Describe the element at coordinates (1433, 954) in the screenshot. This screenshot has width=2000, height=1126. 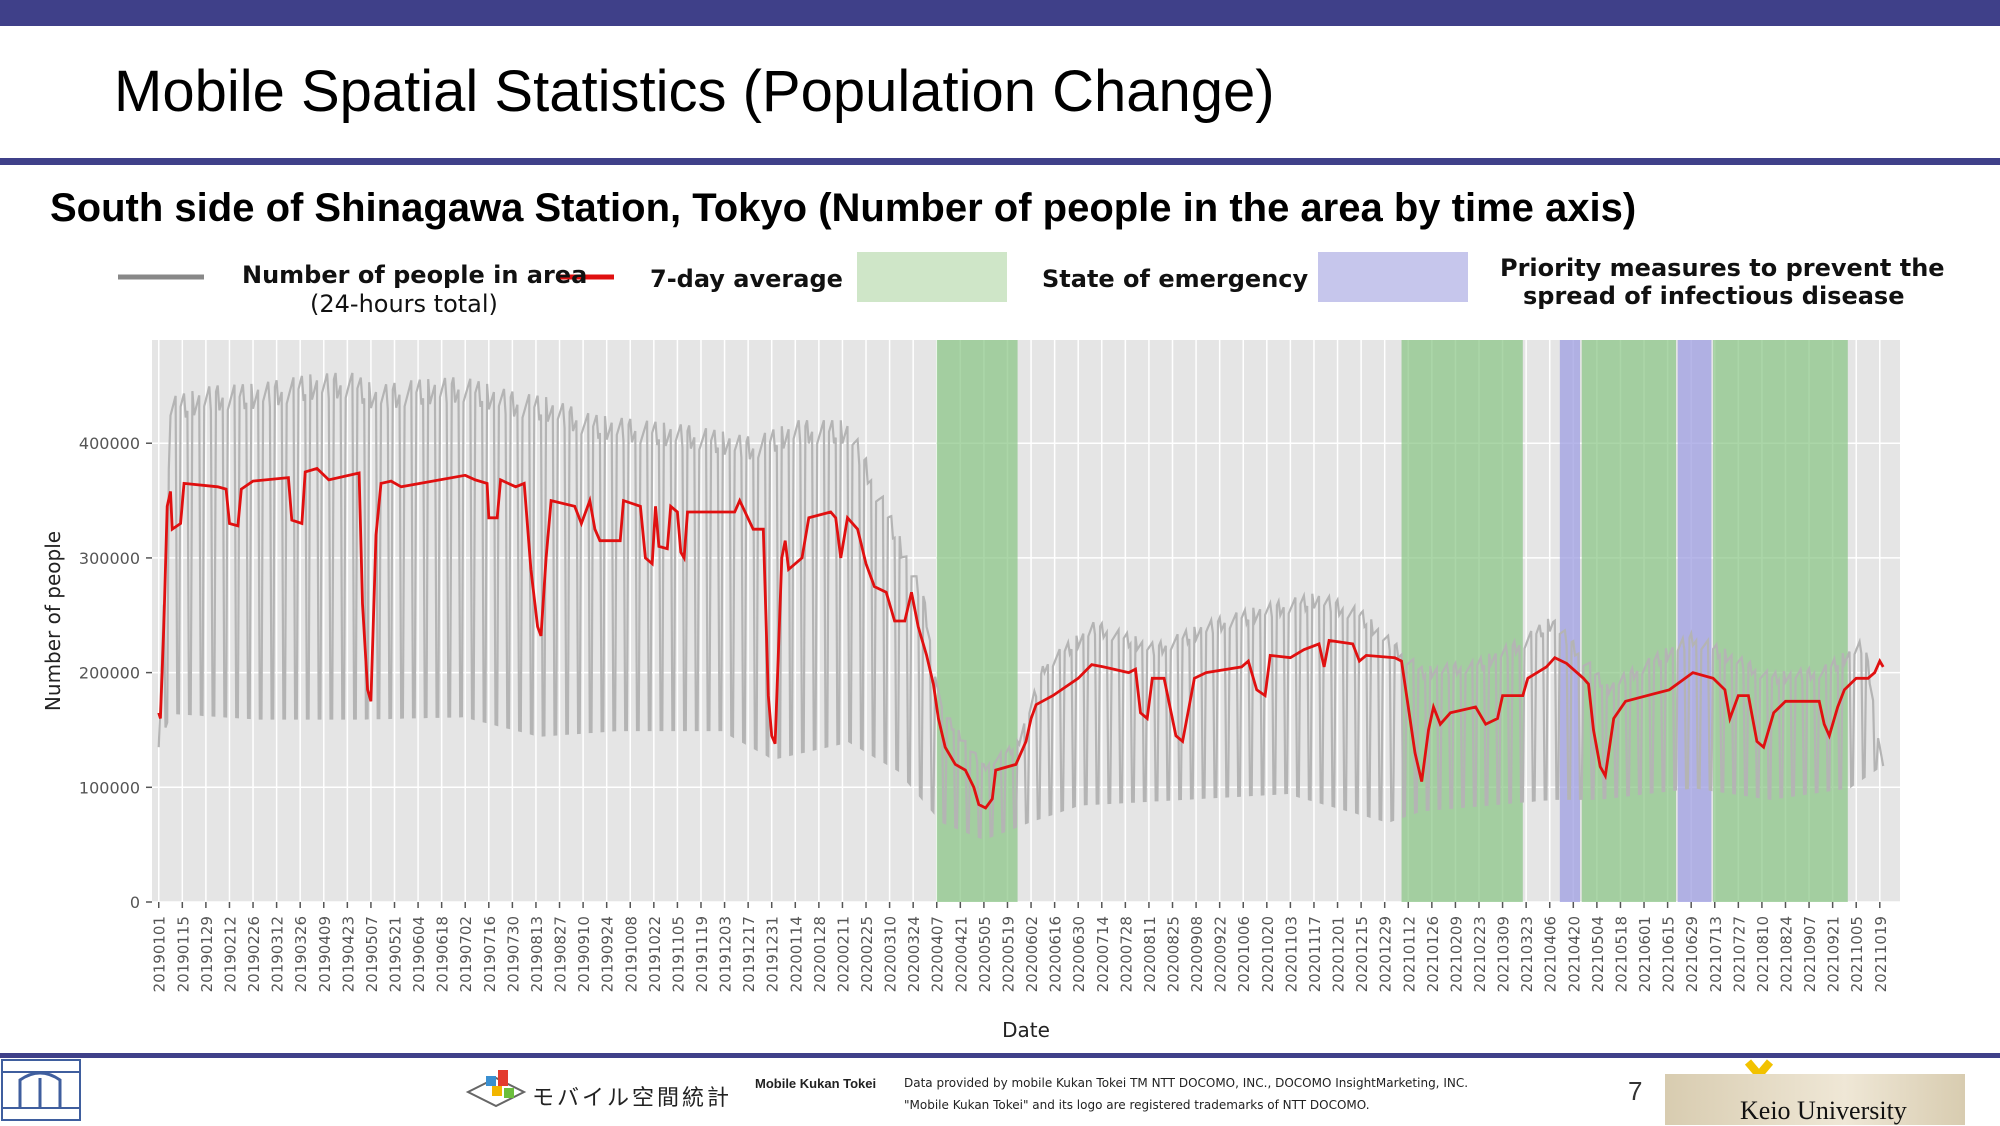
I see `x-tick-label: 20210126` at that location.